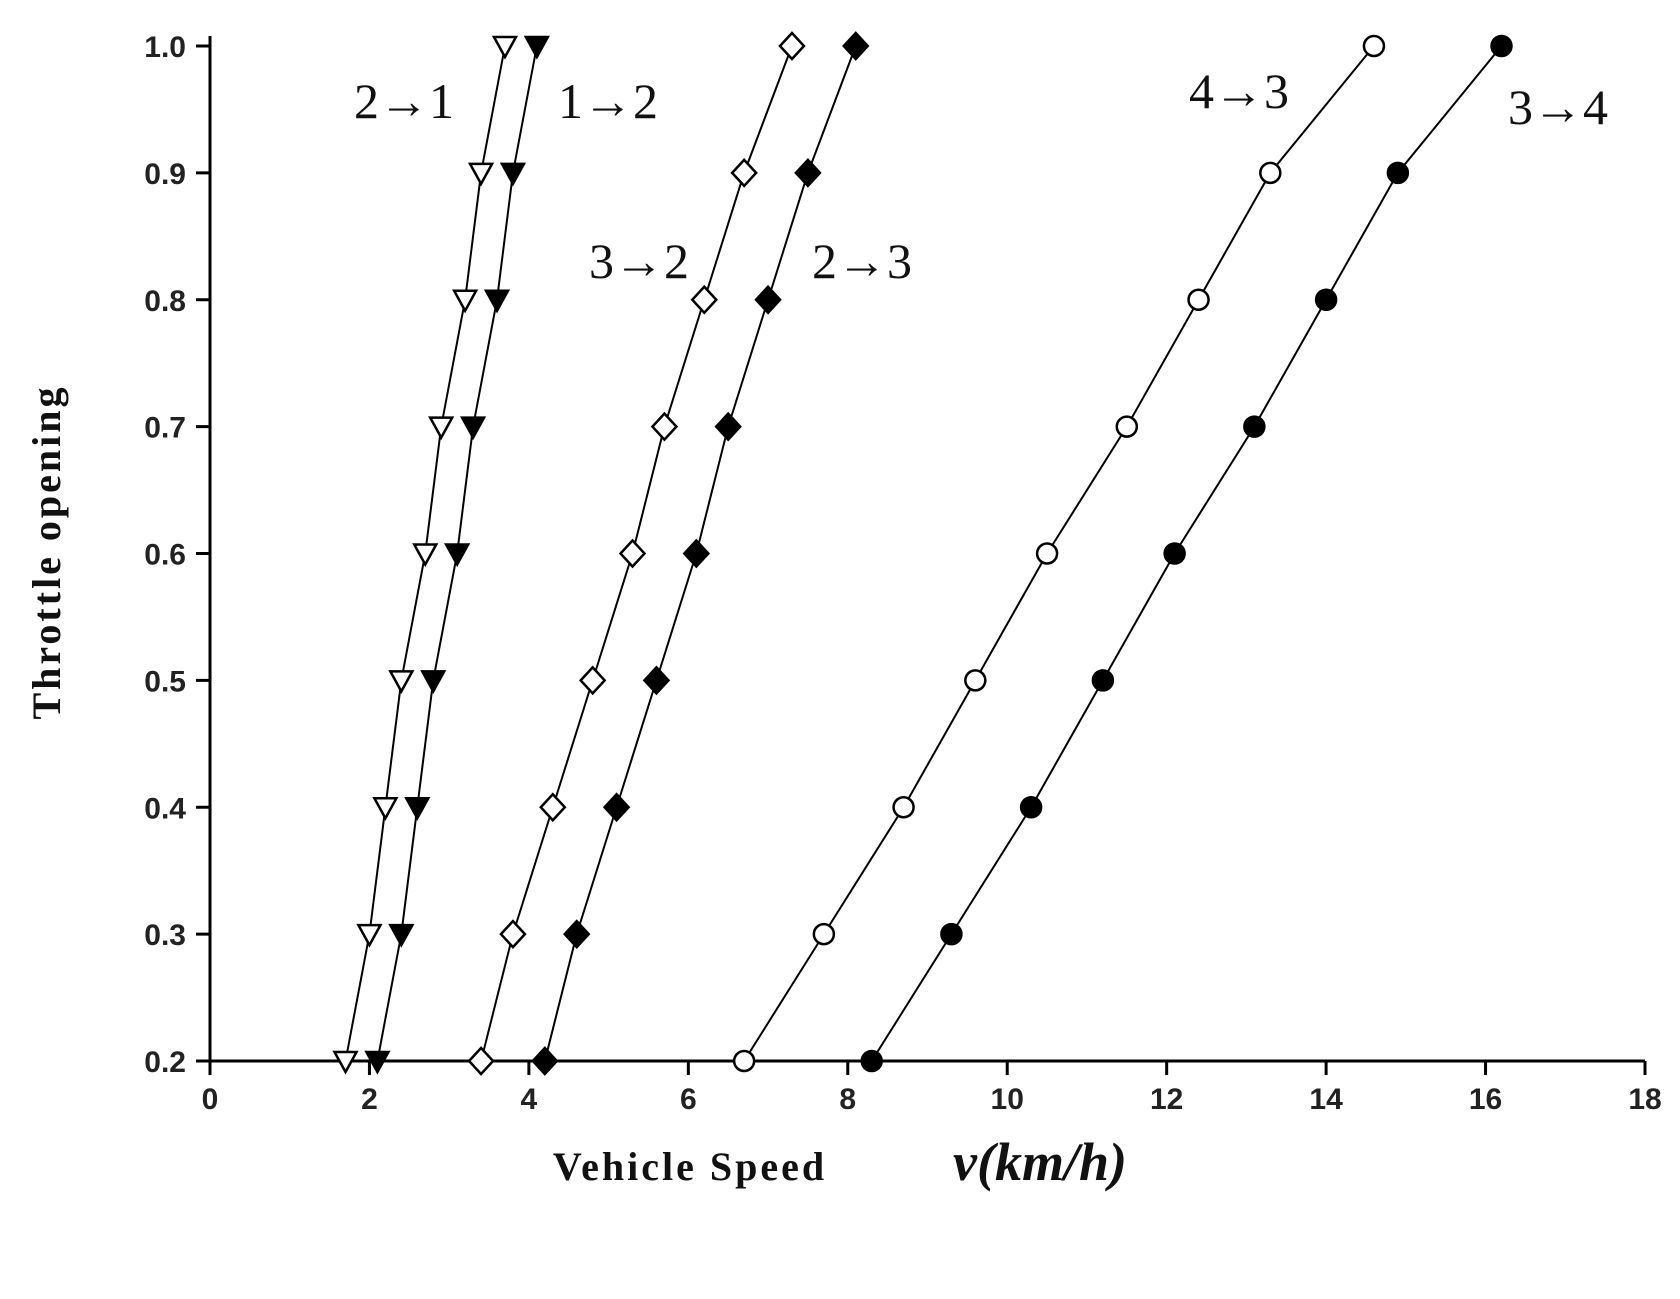 The image size is (1680, 1299). Describe the element at coordinates (210, 1099) in the screenshot. I see `x-tick-label: 0` at that location.